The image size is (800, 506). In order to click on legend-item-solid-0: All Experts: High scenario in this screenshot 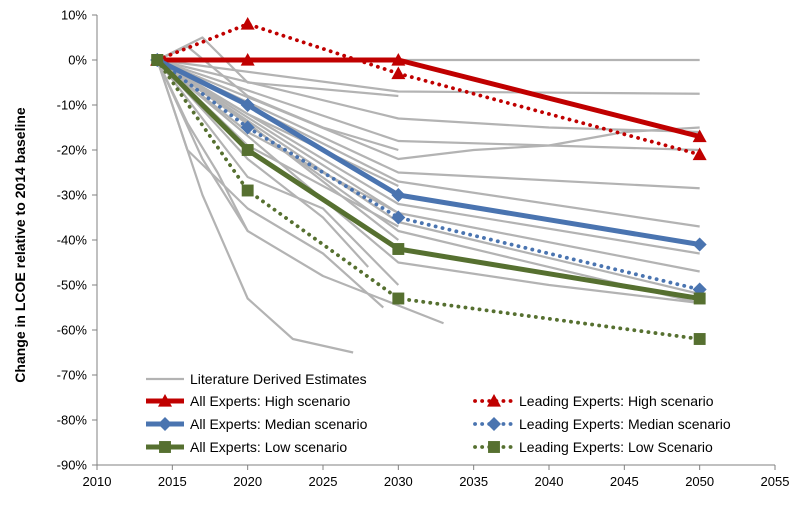, I will do `click(248, 401)`.